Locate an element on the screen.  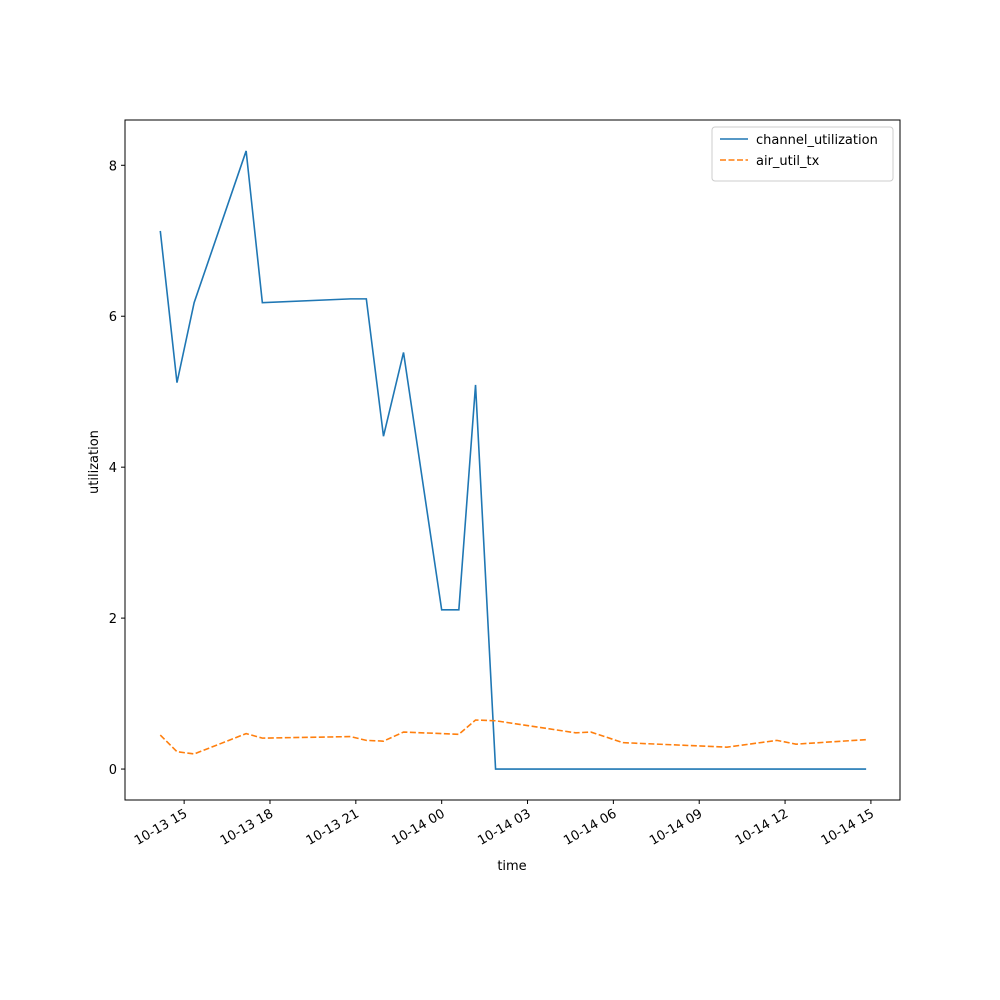
x-tick-label: 10-14 03 is located at coordinates (504, 827).